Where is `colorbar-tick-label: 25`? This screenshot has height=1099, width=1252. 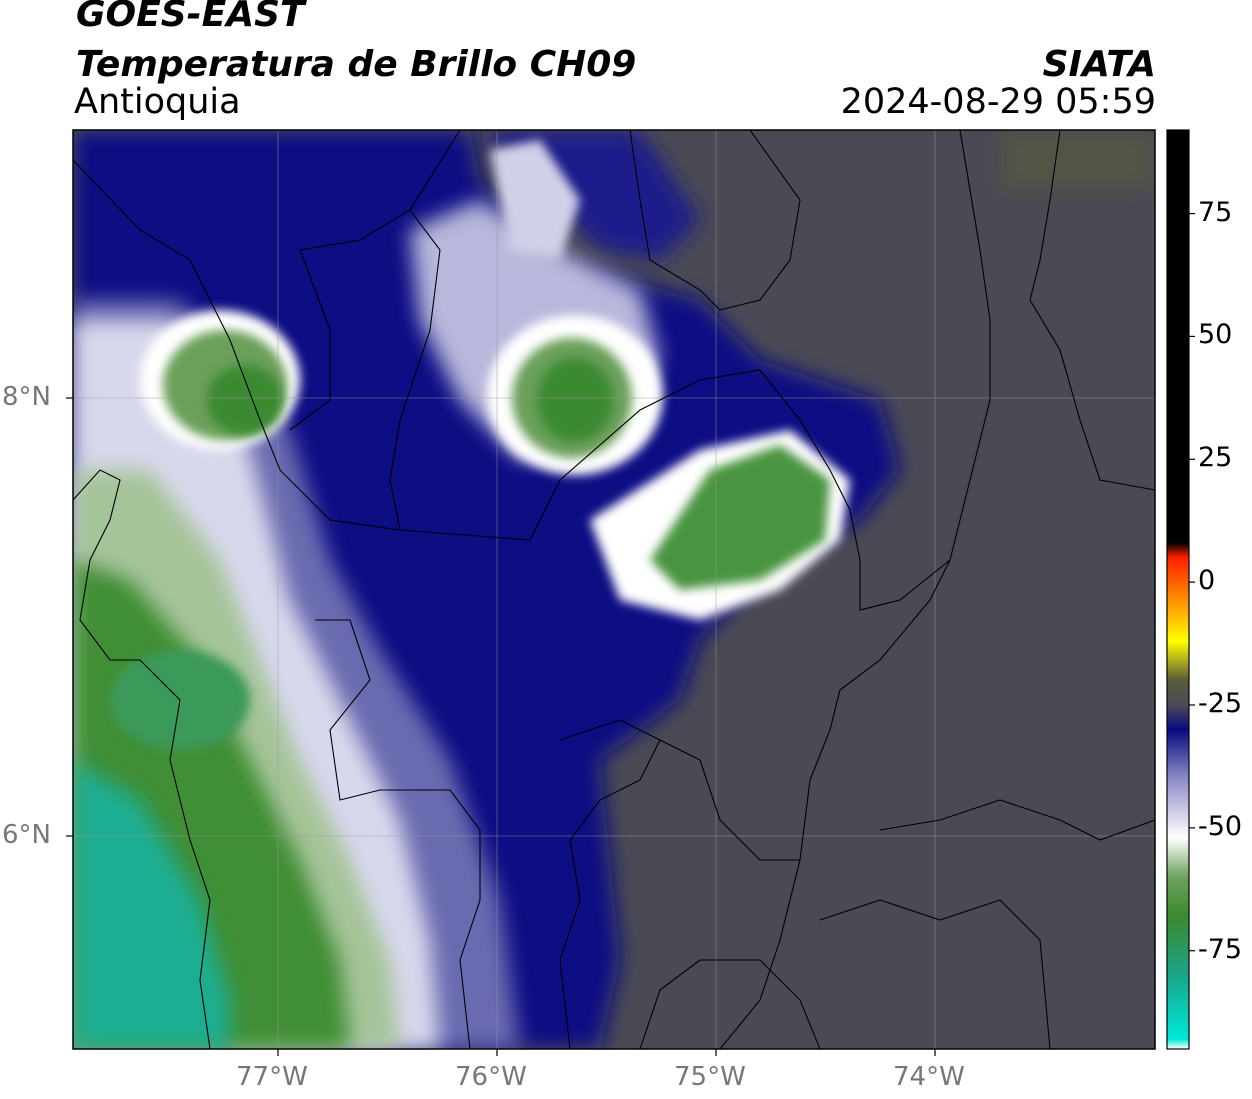 colorbar-tick-label: 25 is located at coordinates (1215, 458).